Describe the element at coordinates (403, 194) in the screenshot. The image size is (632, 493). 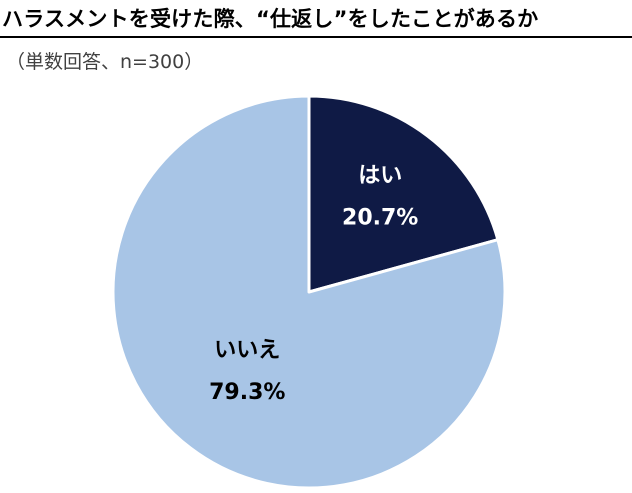
I see `pie-slice-yes` at that location.